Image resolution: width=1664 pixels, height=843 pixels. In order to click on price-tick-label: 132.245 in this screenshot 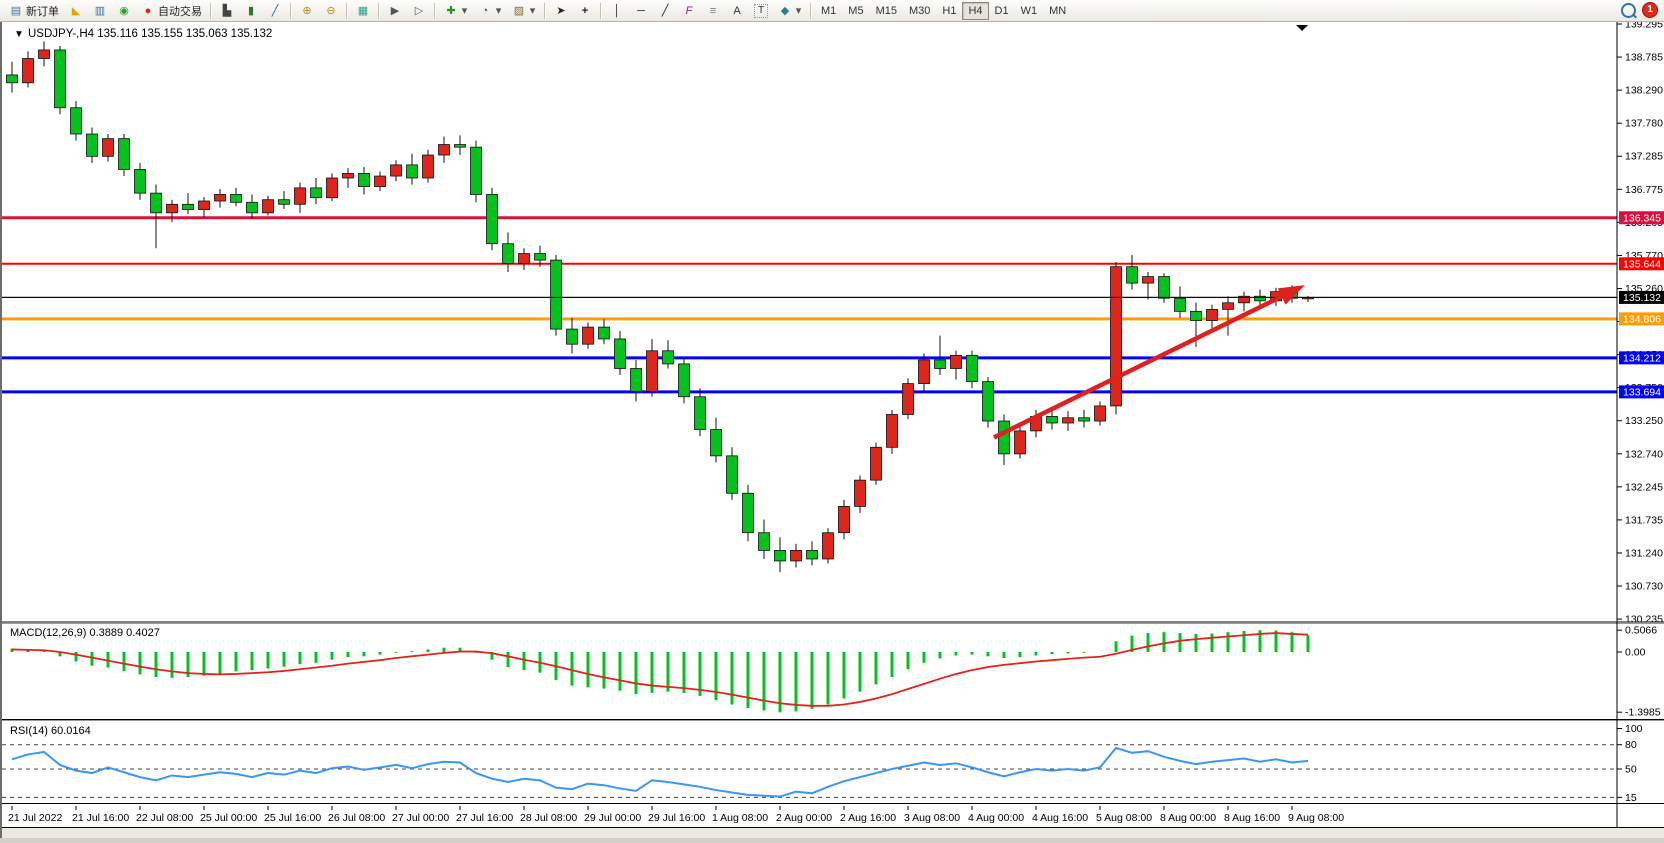, I will do `click(1644, 487)`.